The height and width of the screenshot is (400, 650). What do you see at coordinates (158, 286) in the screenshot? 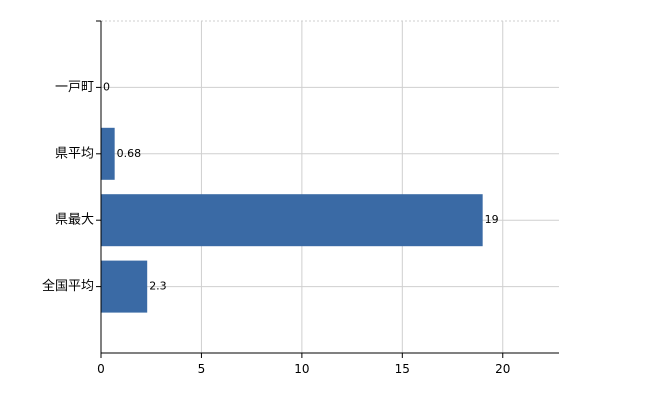
I see `data-label: 2.3` at bounding box center [158, 286].